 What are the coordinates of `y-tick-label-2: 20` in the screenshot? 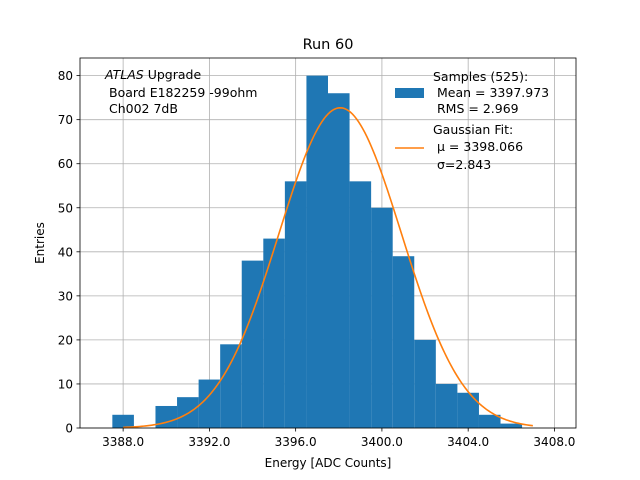 It's located at (65, 340).